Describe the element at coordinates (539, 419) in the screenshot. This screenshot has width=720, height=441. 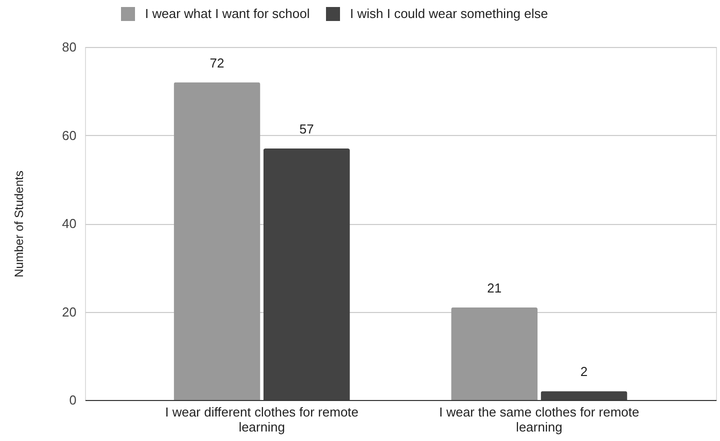
I see `x-tick-label: I wear the same clothes for remote learning` at that location.